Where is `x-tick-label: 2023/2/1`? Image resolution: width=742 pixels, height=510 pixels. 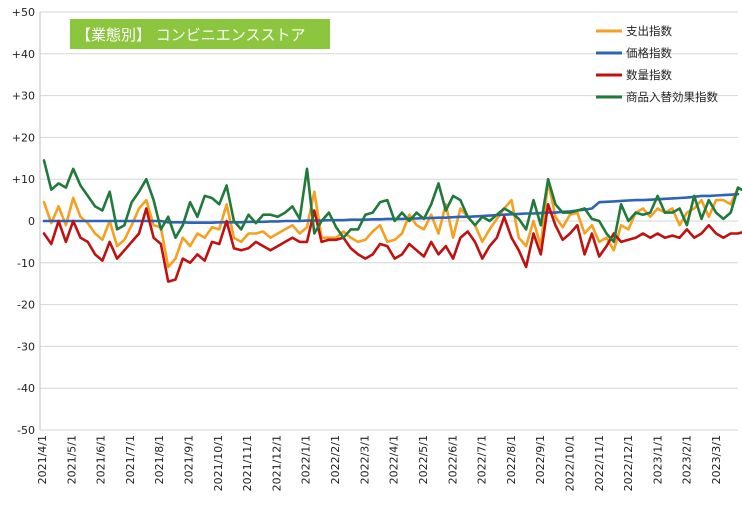 x-tick-label: 2023/2/1 is located at coordinates (687, 459).